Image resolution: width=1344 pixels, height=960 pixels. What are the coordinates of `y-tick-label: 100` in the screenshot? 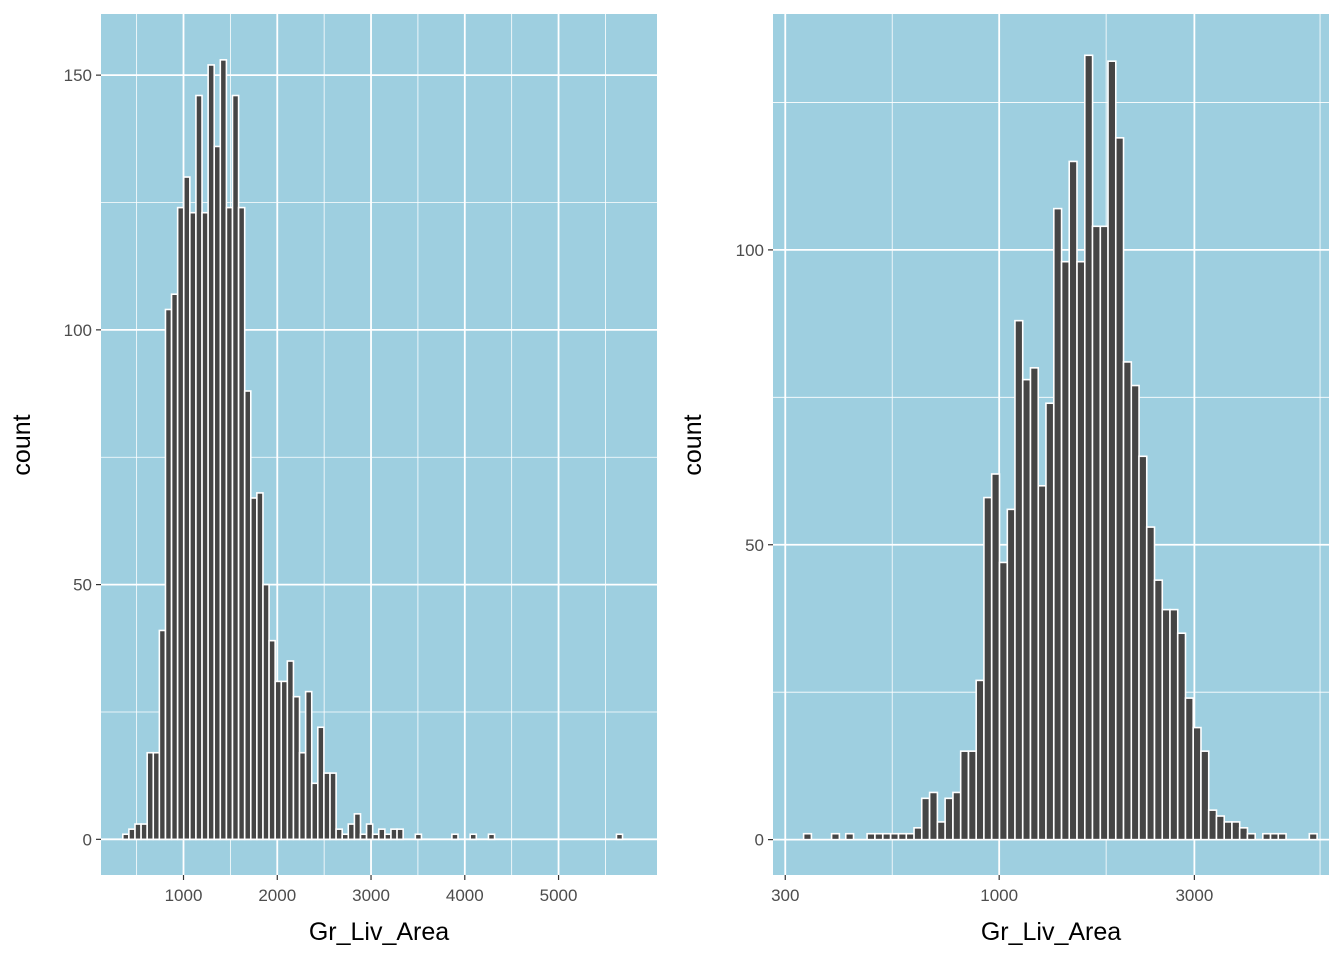 It's located at (750, 250).